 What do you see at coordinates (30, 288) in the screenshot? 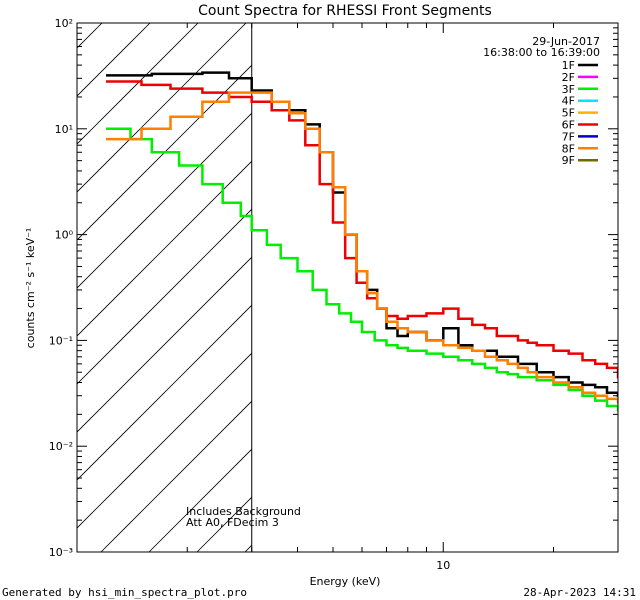
I see `y-axis-label: counts cm⁻² s⁻¹ keV⁻¹` at bounding box center [30, 288].